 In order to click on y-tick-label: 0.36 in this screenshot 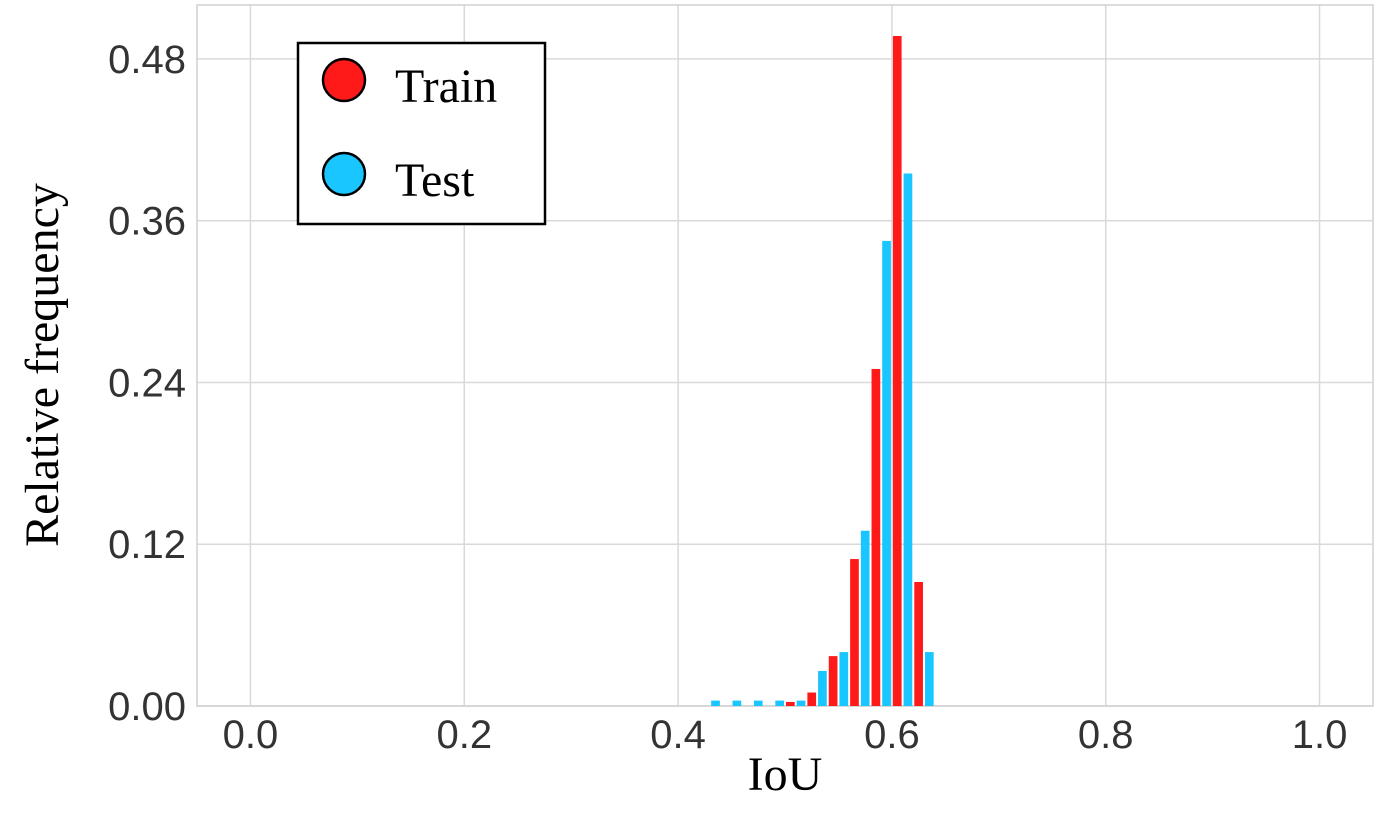, I will do `click(147, 222)`.